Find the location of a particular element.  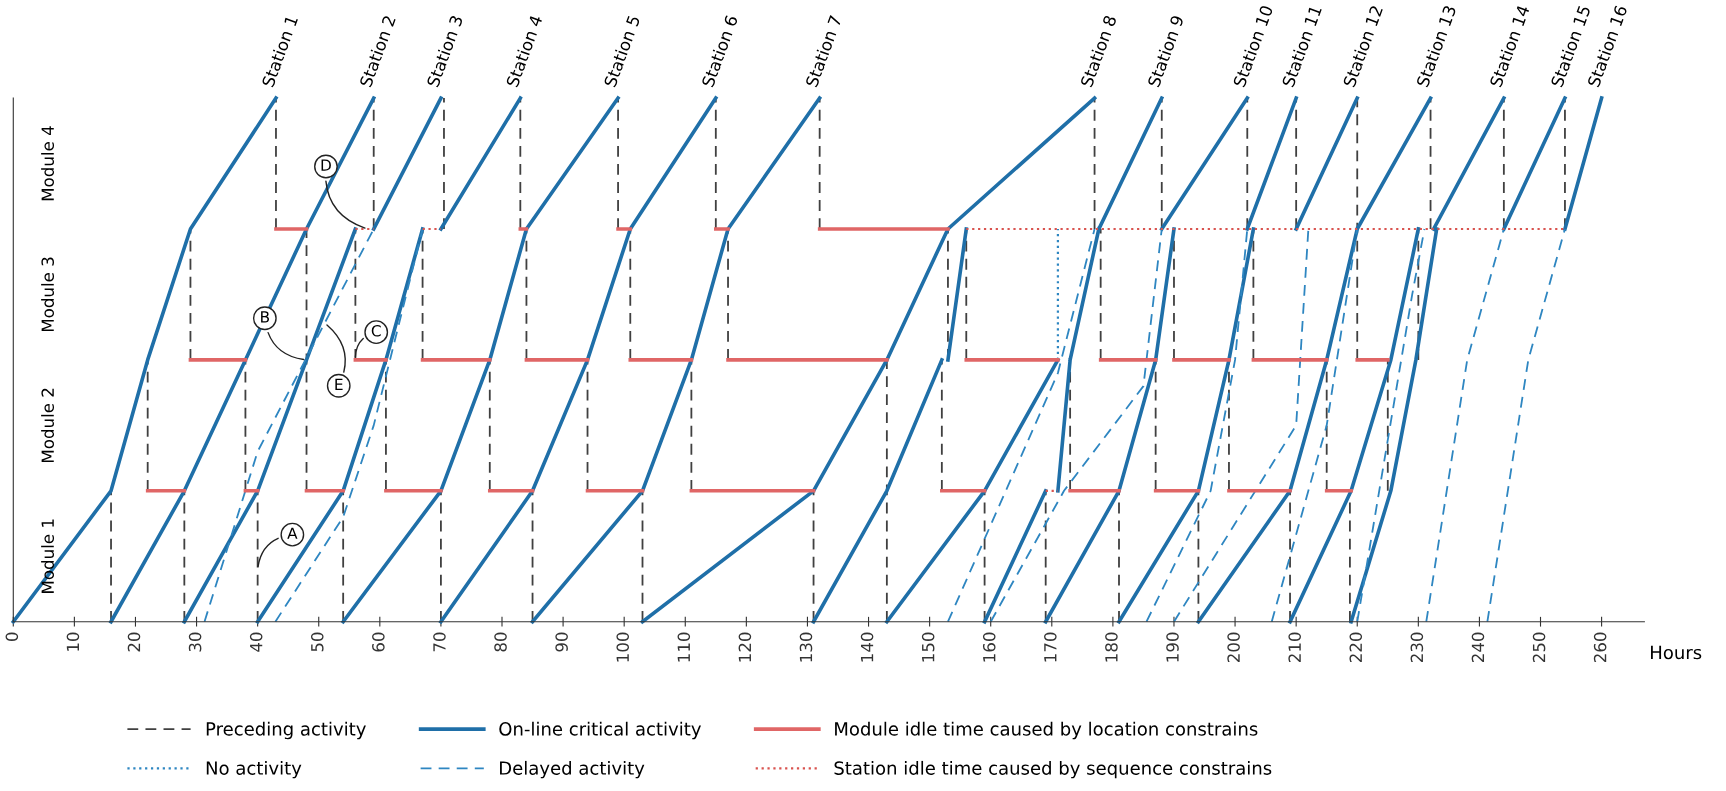

annotation: B is located at coordinates (265, 317).